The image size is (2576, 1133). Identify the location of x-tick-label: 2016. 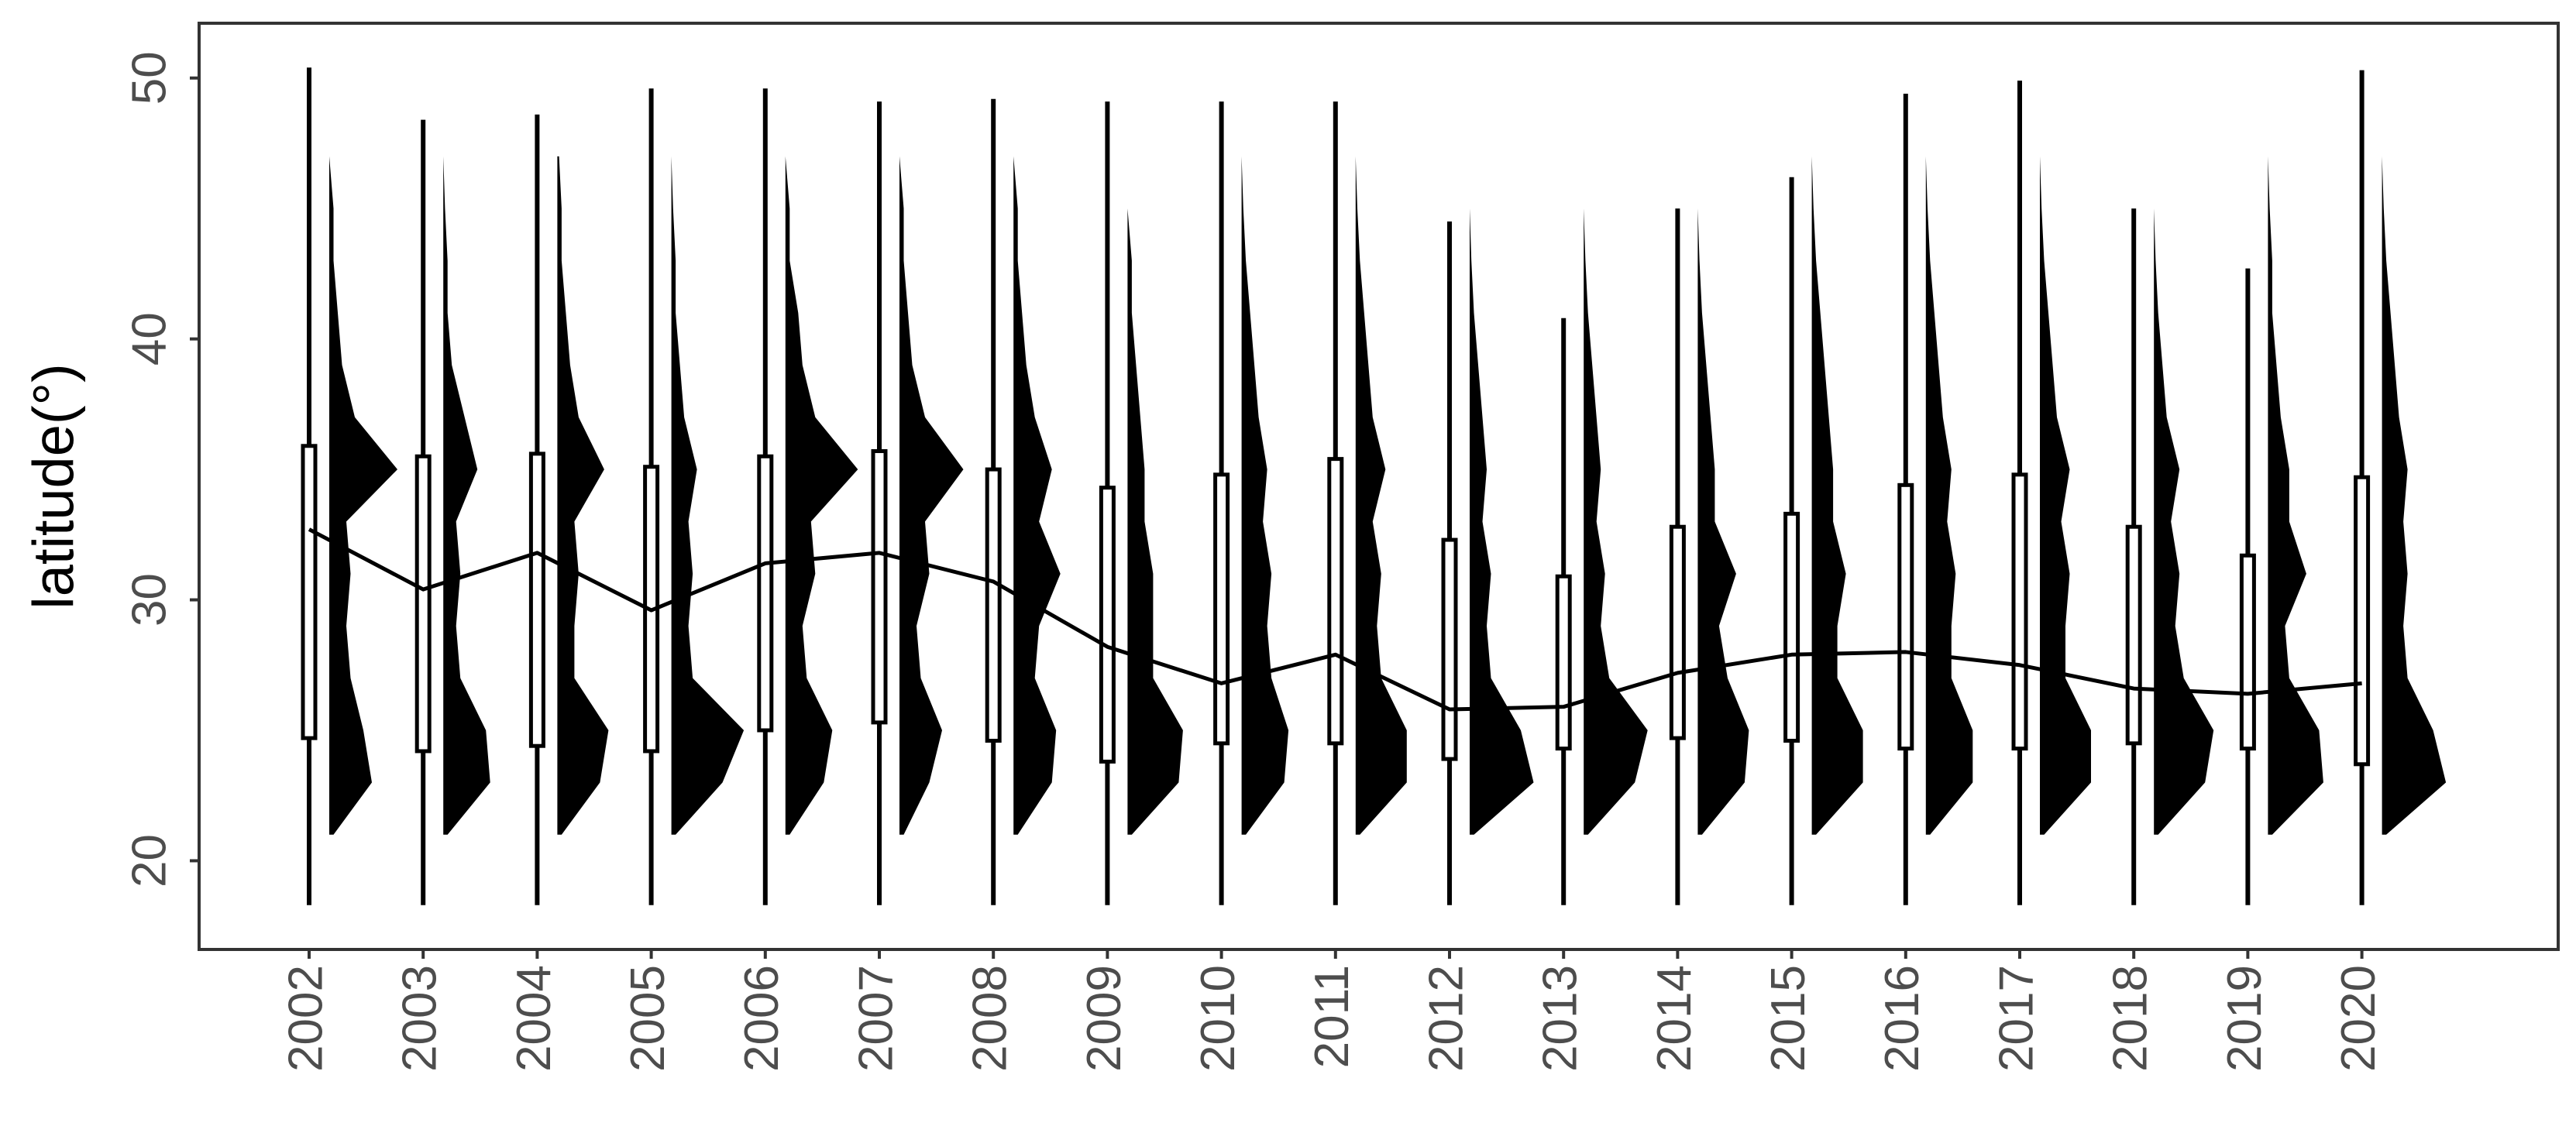
(1902, 1019).